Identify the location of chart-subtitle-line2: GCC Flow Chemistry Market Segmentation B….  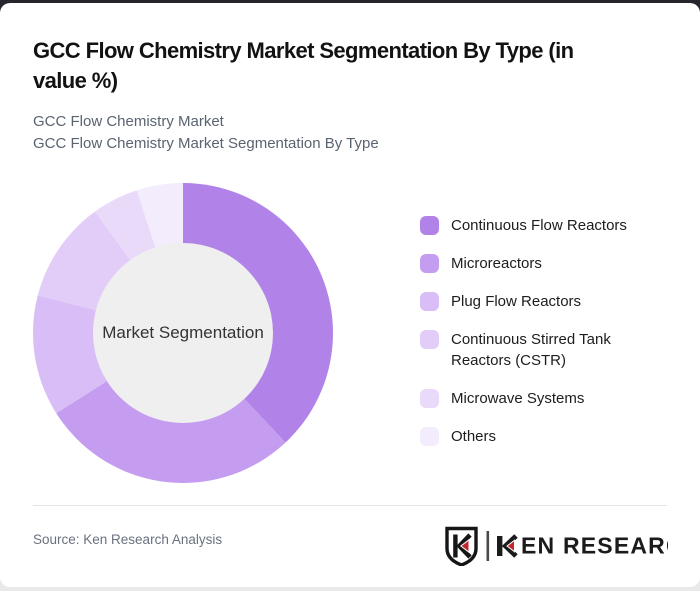
(206, 143).